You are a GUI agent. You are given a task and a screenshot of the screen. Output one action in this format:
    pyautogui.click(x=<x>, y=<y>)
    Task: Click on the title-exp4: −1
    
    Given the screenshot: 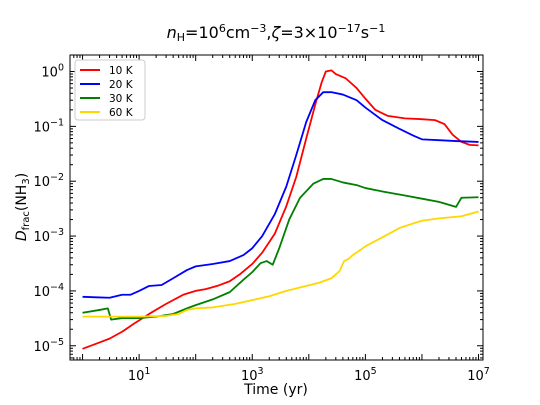 What is the action you would take?
    pyautogui.click(x=377, y=28)
    